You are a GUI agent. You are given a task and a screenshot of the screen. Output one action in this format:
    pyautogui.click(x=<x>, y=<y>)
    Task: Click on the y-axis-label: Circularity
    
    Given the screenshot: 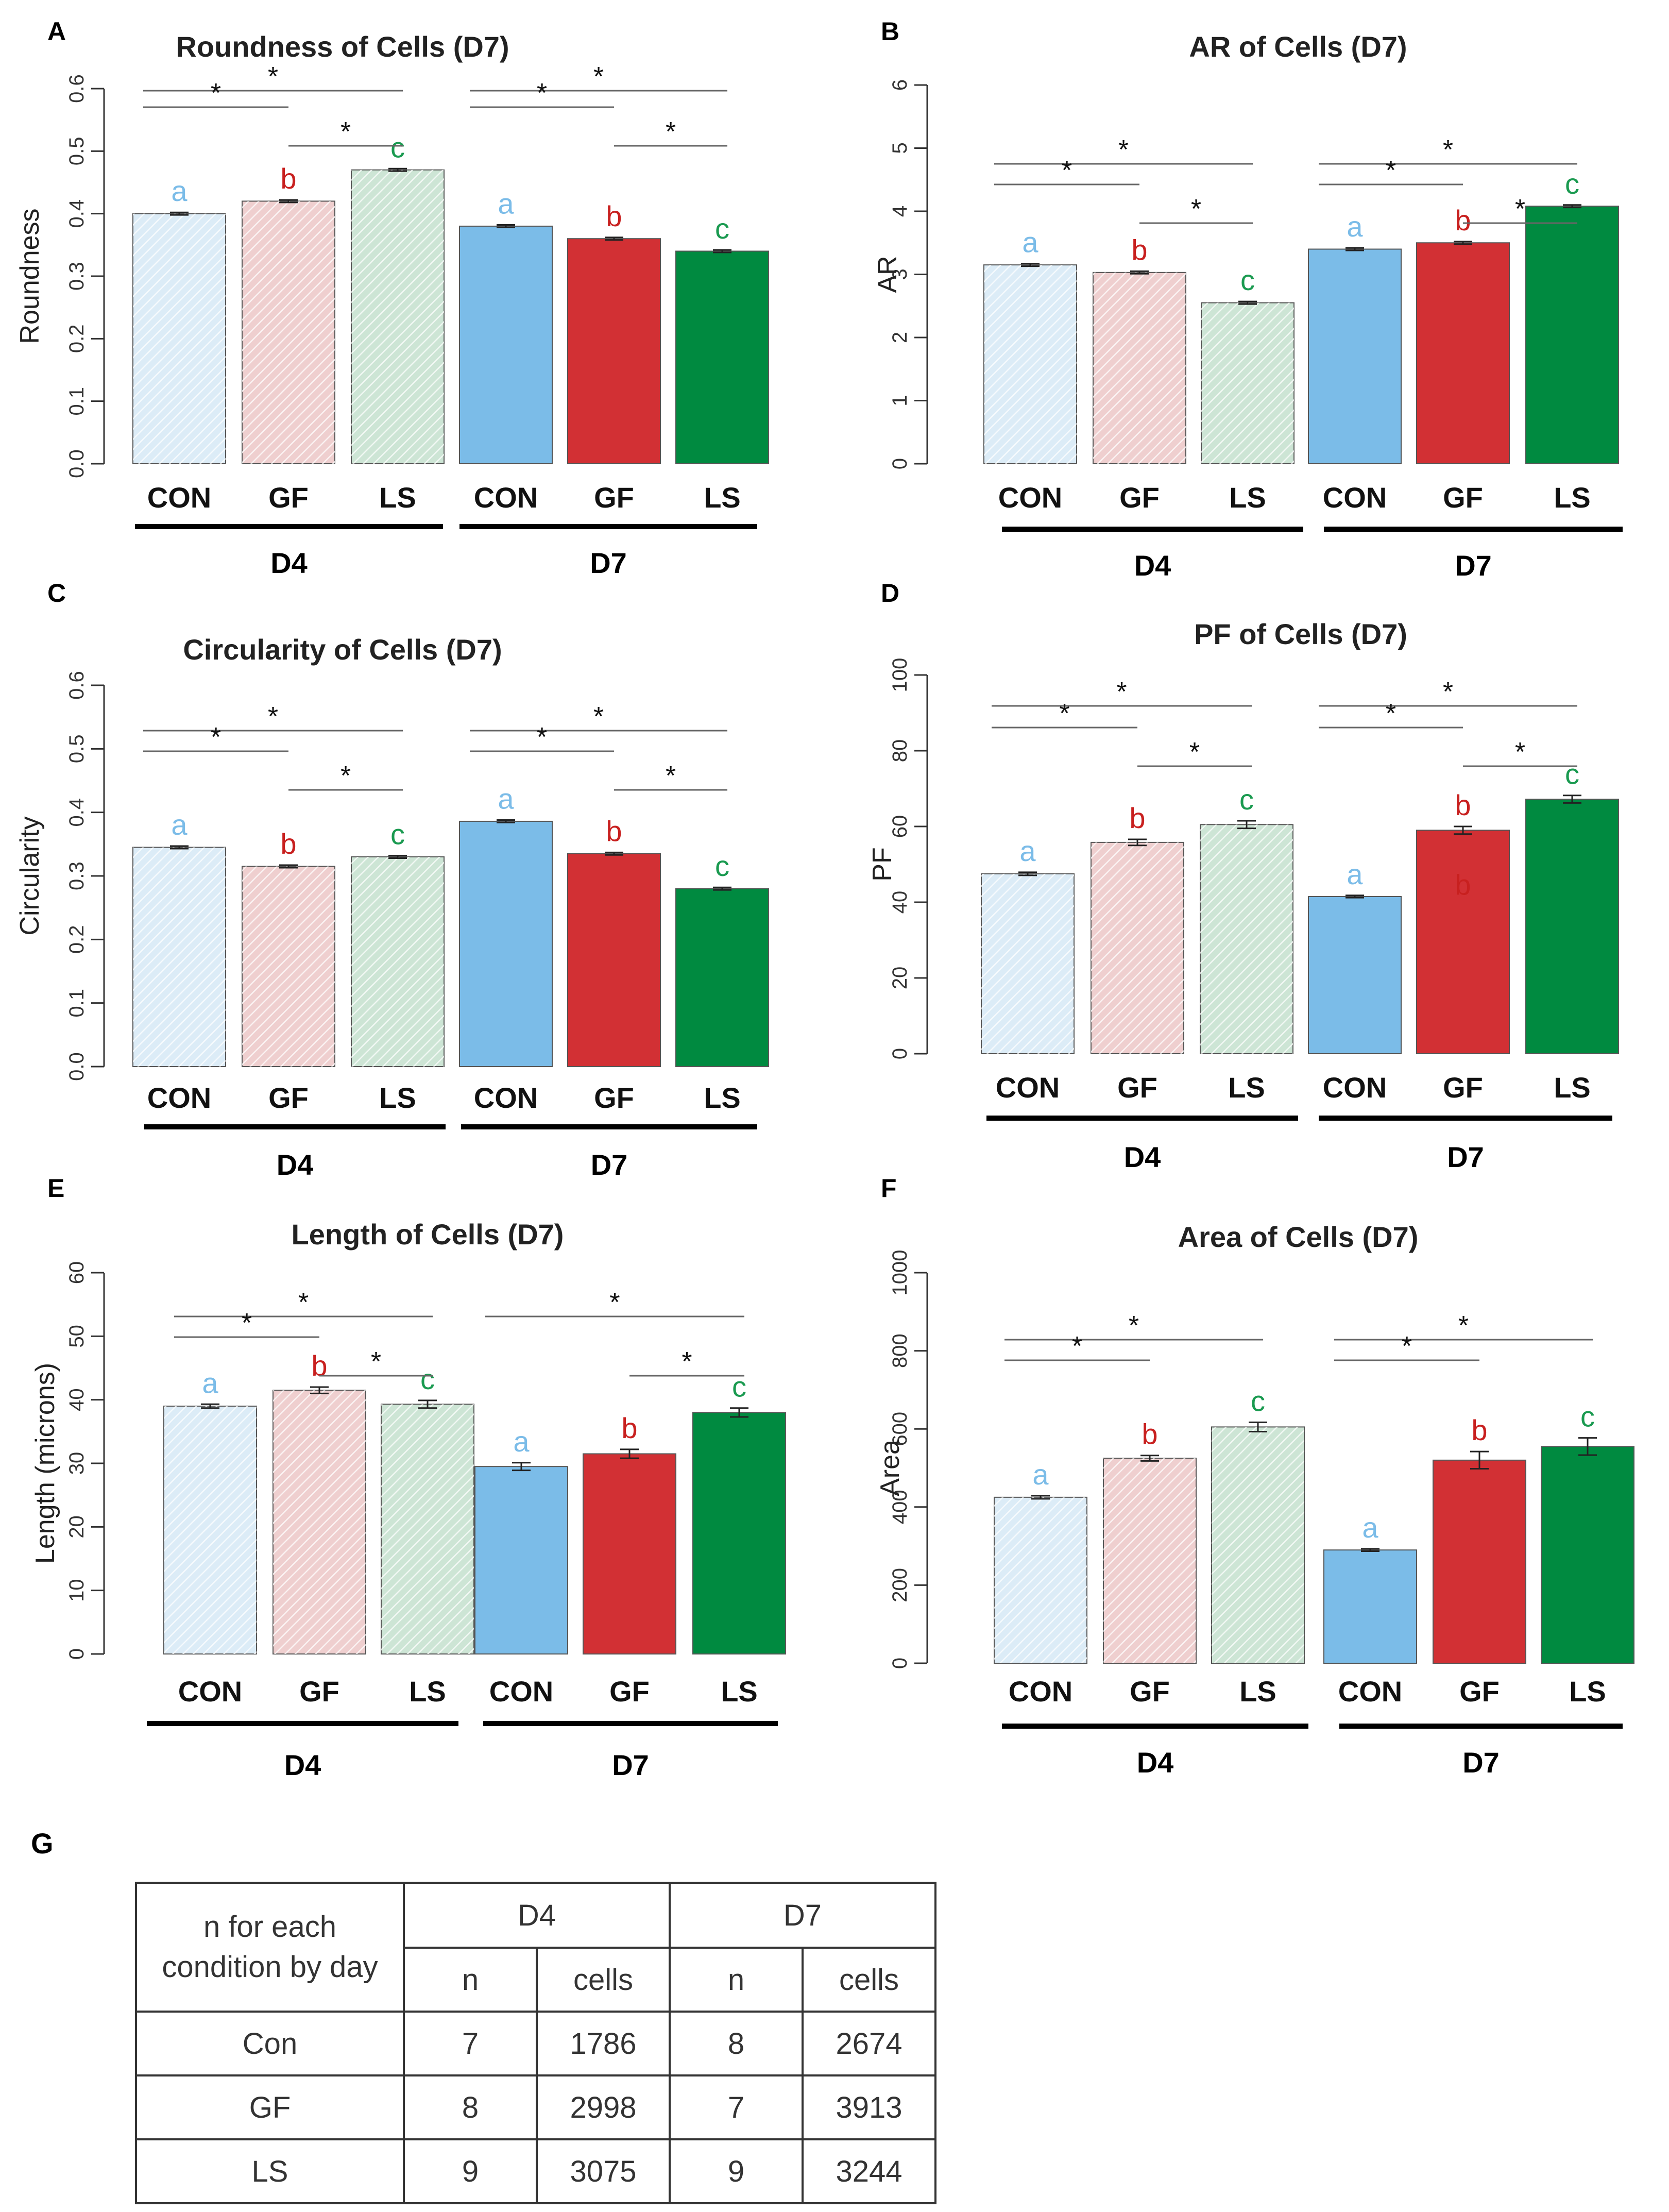 What is the action you would take?
    pyautogui.click(x=30, y=875)
    